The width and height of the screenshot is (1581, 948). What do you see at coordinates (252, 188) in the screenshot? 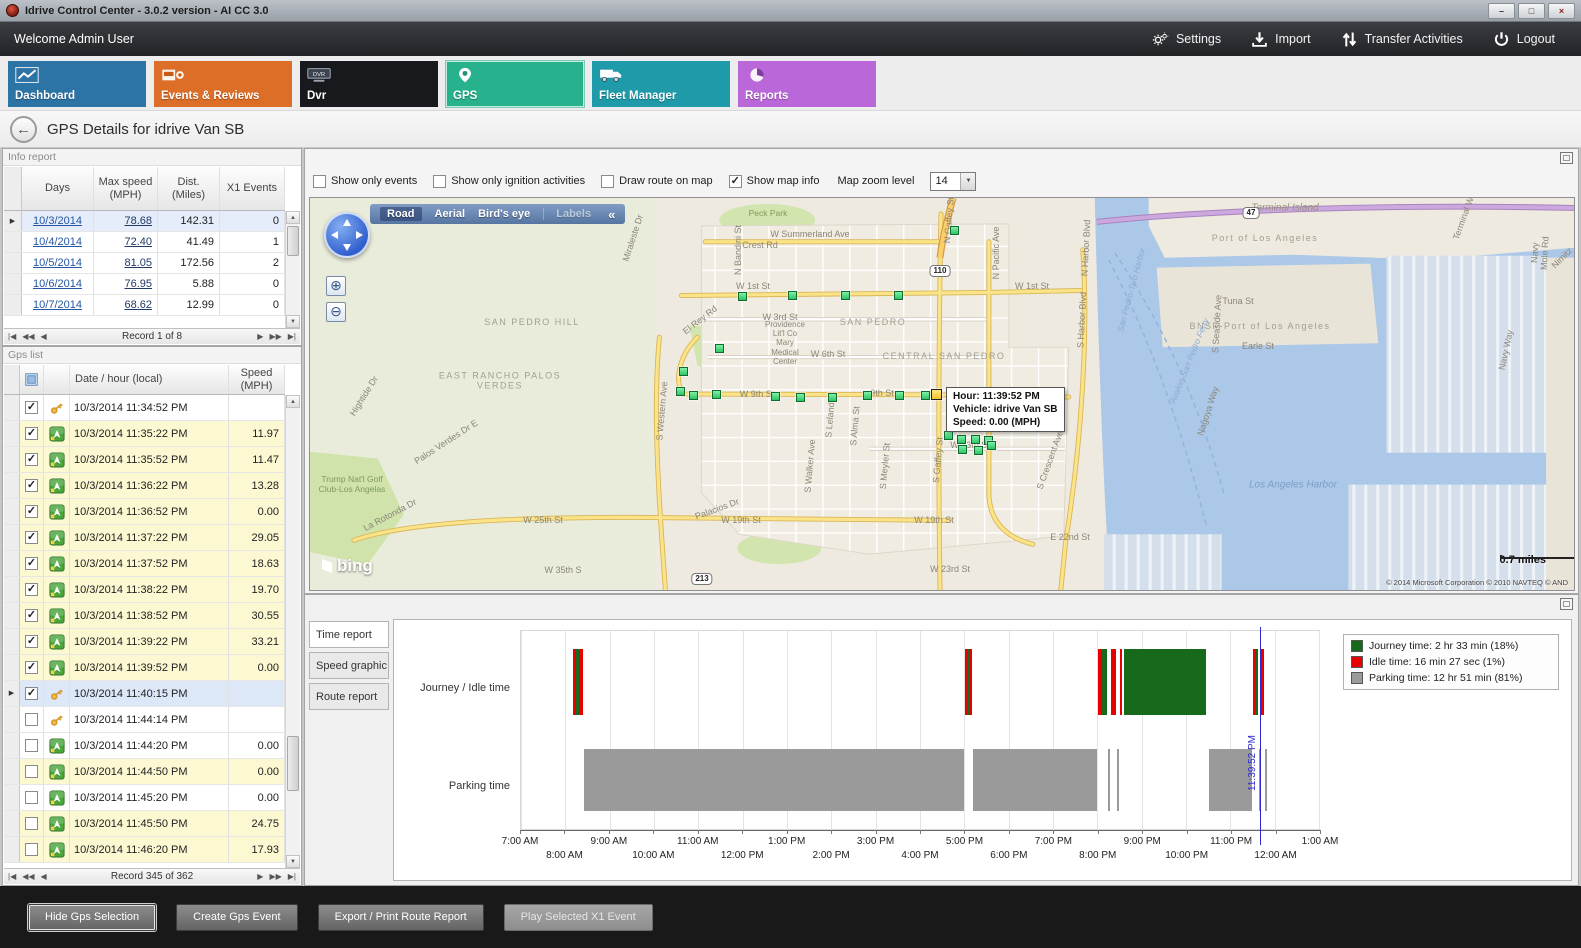
I see `info-col-header-4: X1 Events` at bounding box center [252, 188].